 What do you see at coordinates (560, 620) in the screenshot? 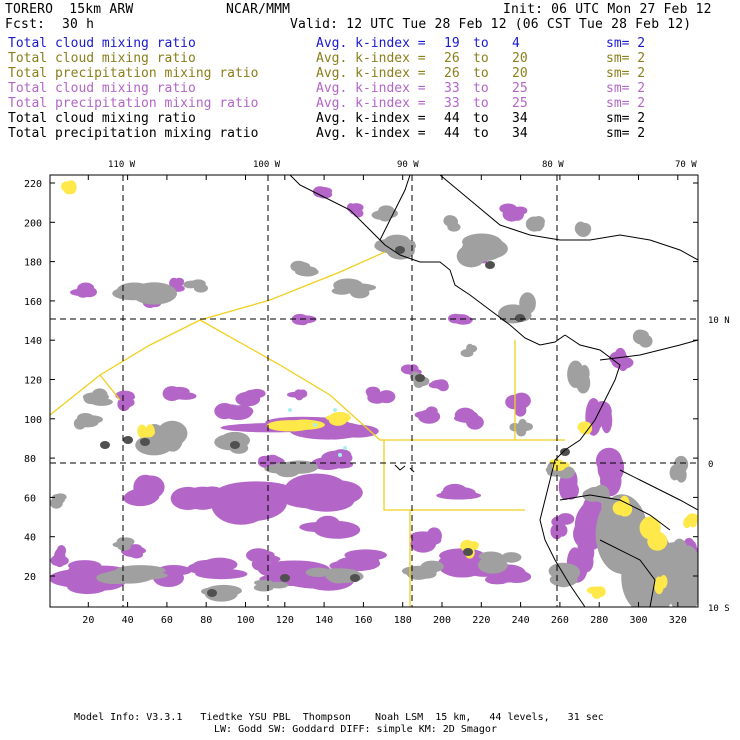
I see `x-tick-label: 260` at bounding box center [560, 620].